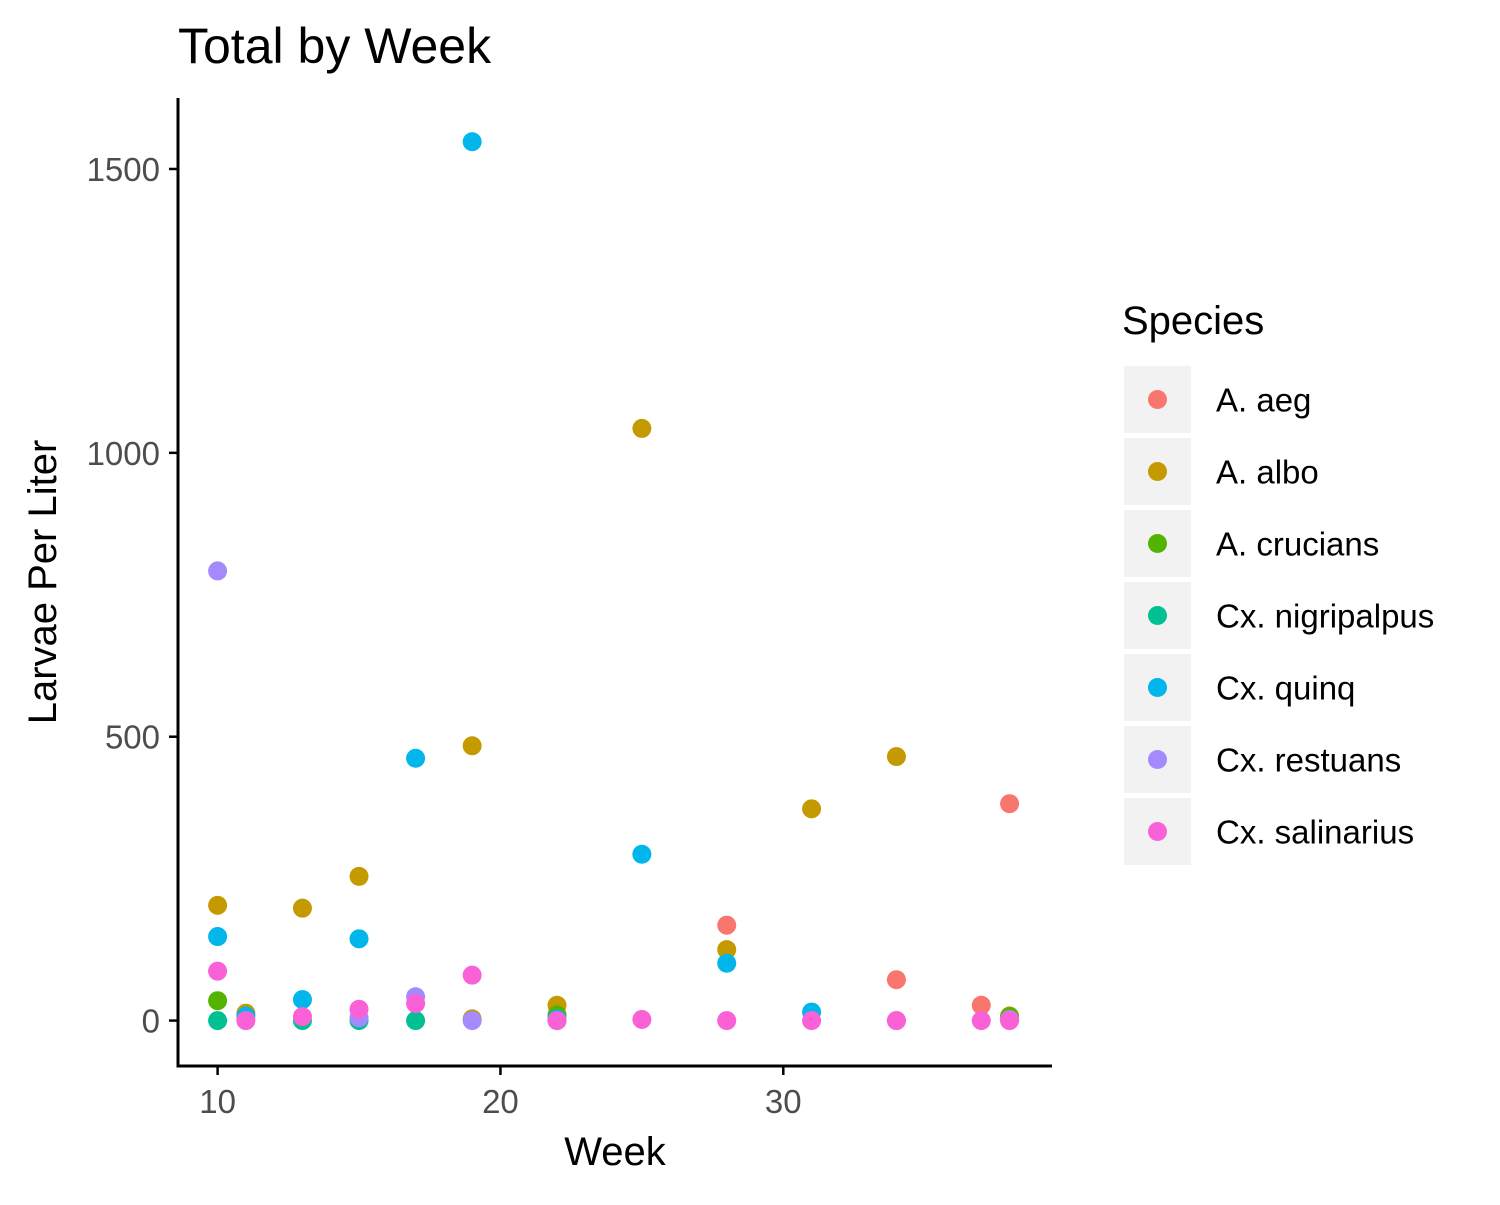 The height and width of the screenshot is (1205, 1500). I want to click on y-tick-label: 500, so click(132, 737).